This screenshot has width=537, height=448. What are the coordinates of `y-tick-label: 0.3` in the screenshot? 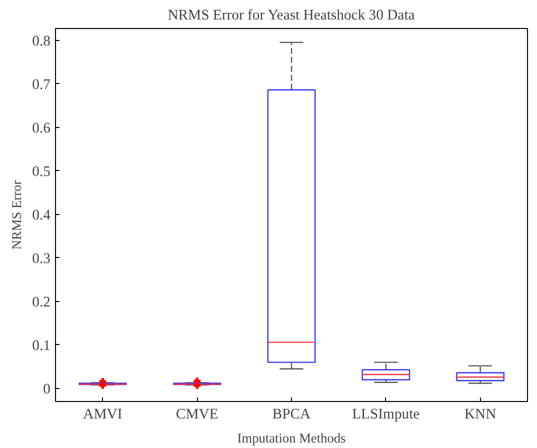 It's located at (41, 258).